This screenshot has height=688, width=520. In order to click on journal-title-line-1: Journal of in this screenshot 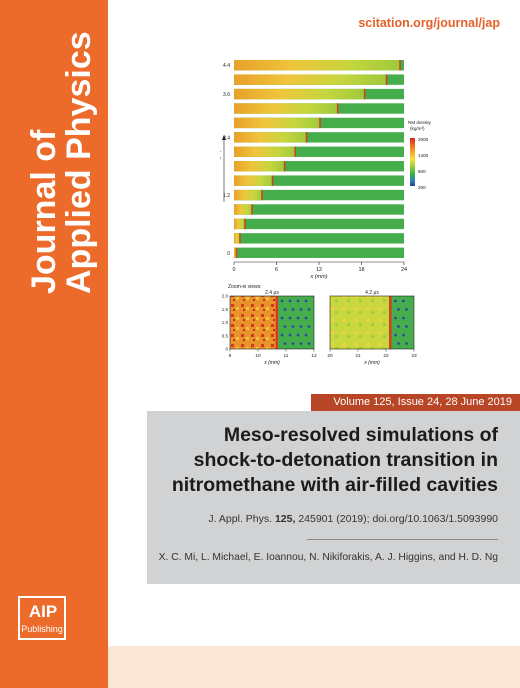, I will do `click(44, 211)`.